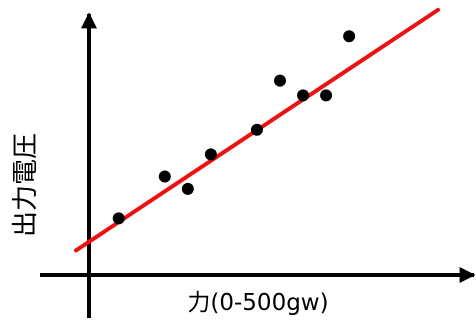 This screenshot has height=325, width=476. What do you see at coordinates (257, 303) in the screenshot?
I see `x-axis-label: 力(0-500gw)` at bounding box center [257, 303].